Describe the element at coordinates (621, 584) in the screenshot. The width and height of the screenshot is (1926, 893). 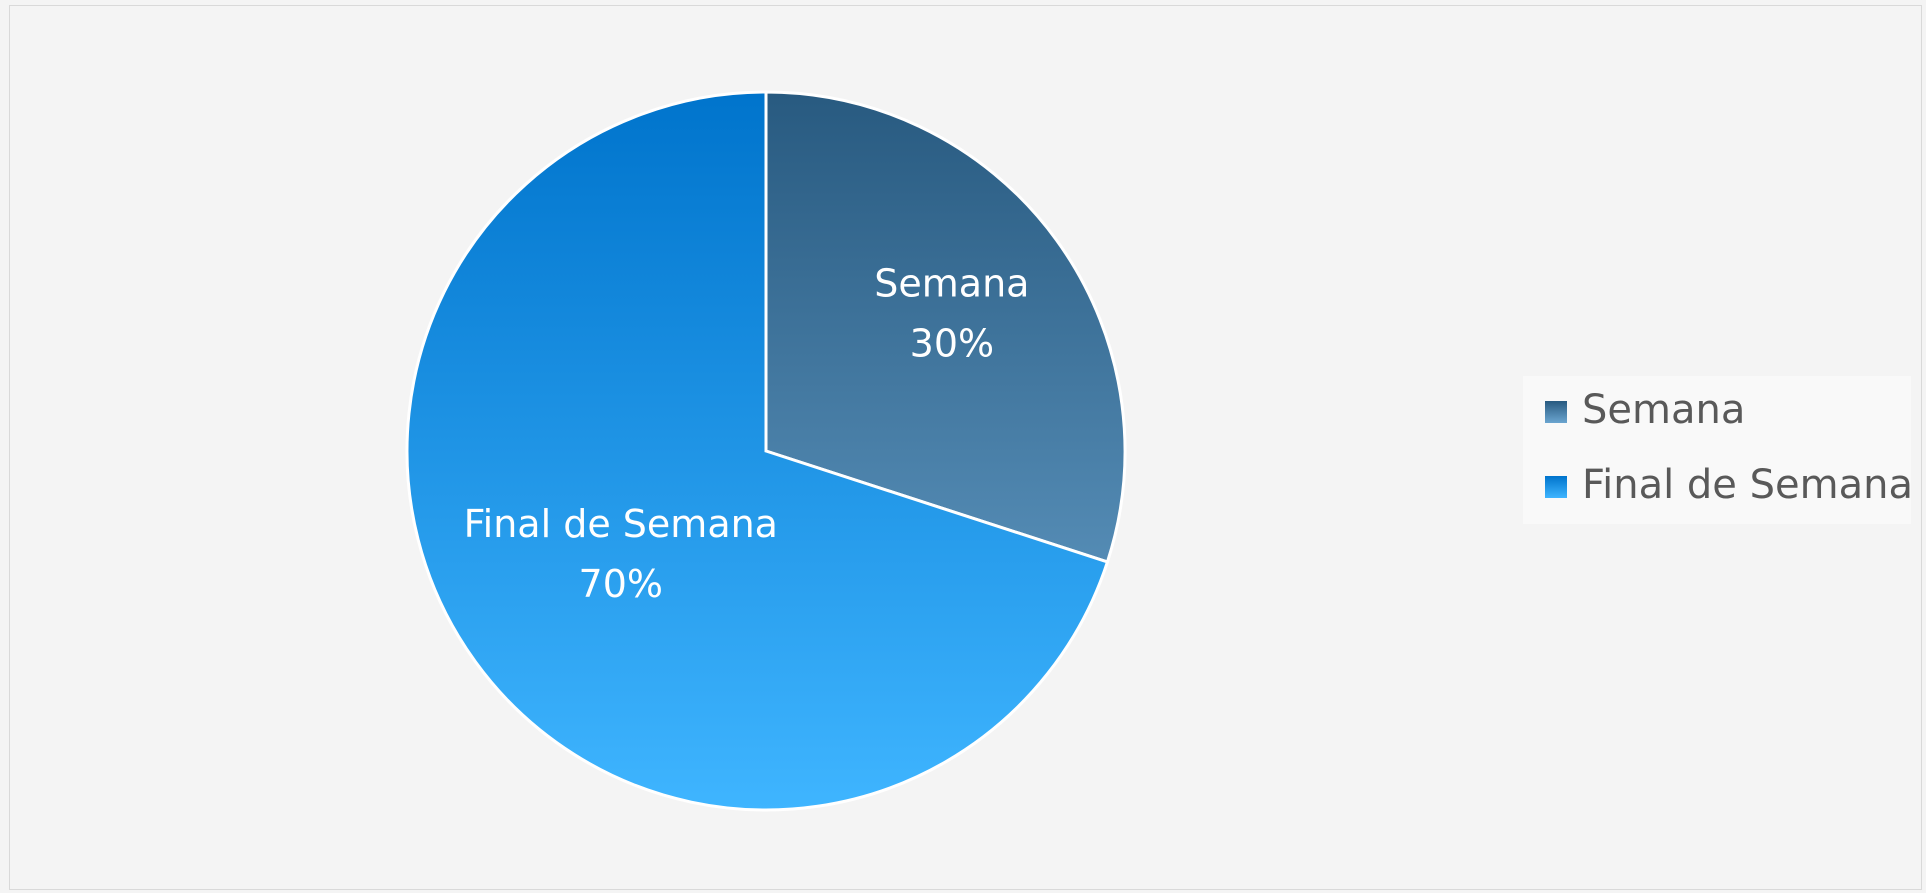
I see `data-label-value: 70%` at that location.